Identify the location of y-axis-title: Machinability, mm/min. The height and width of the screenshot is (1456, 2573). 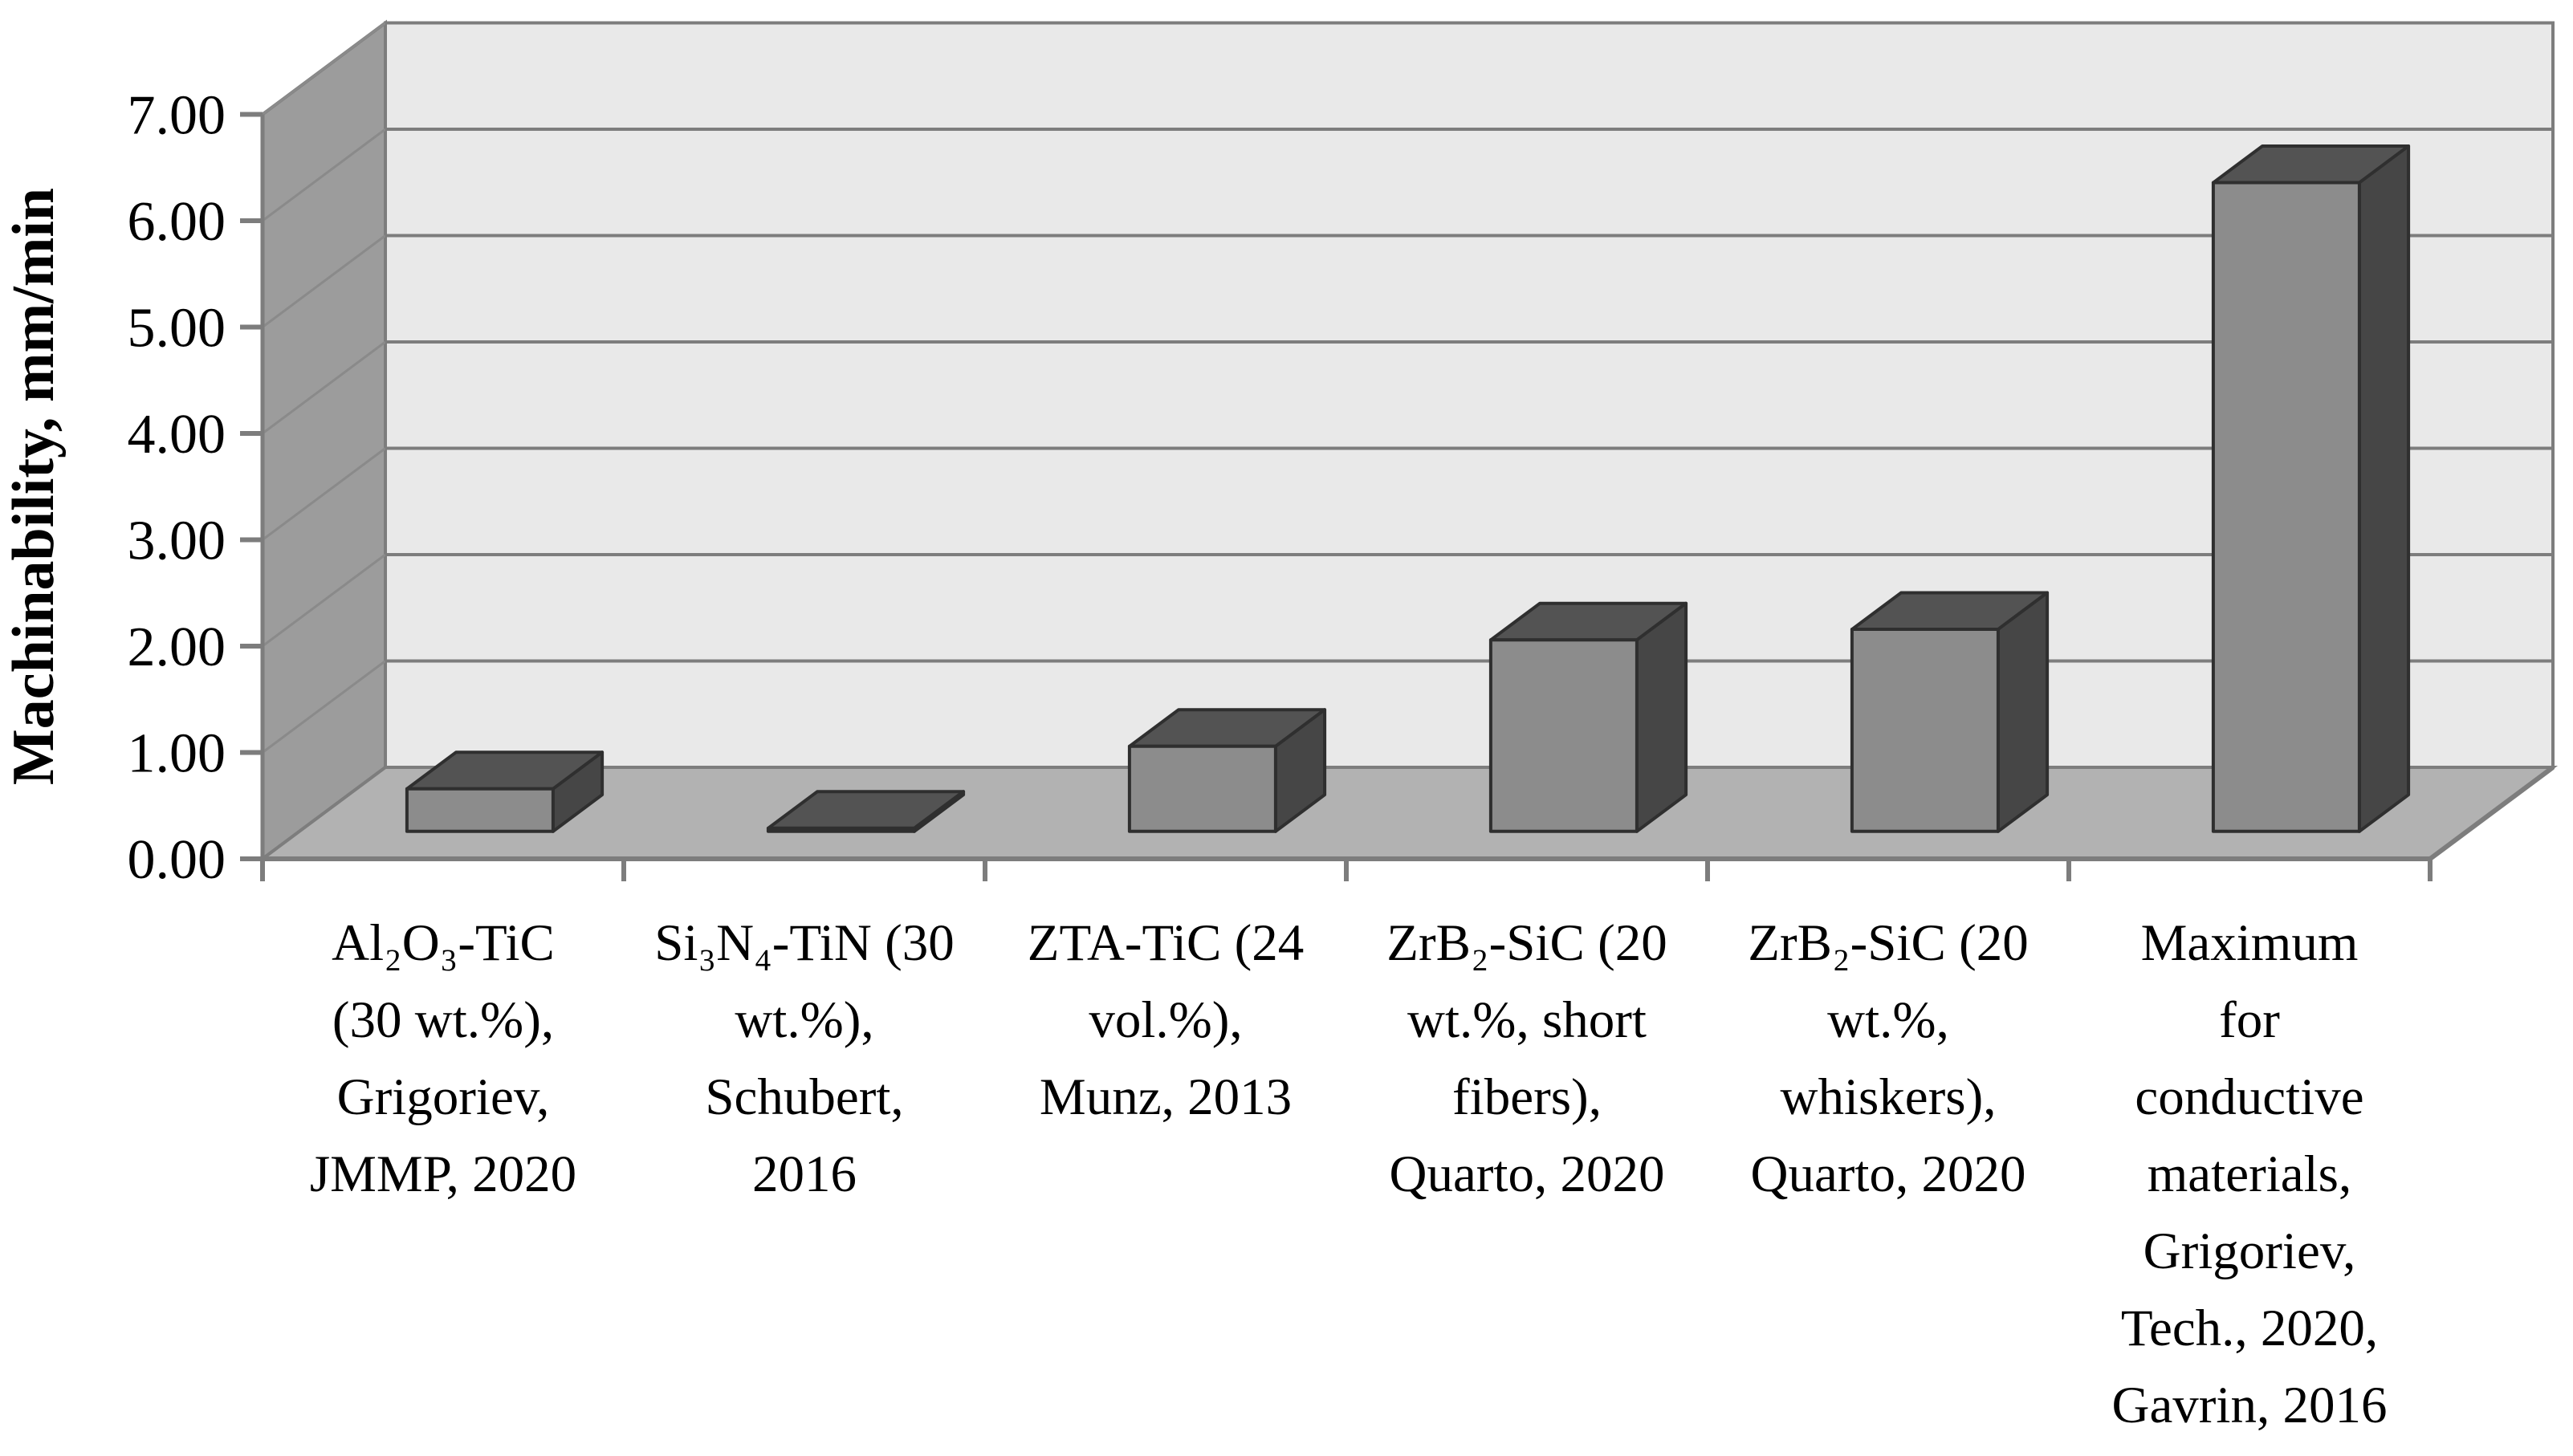
(34, 486).